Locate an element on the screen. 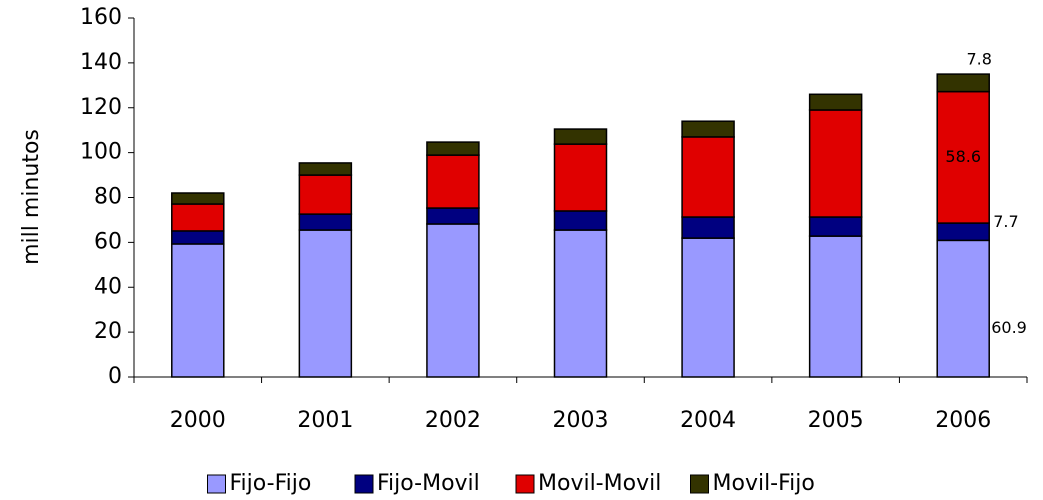 The height and width of the screenshot is (500, 1043). y-tick-label: 100 is located at coordinates (101, 152).